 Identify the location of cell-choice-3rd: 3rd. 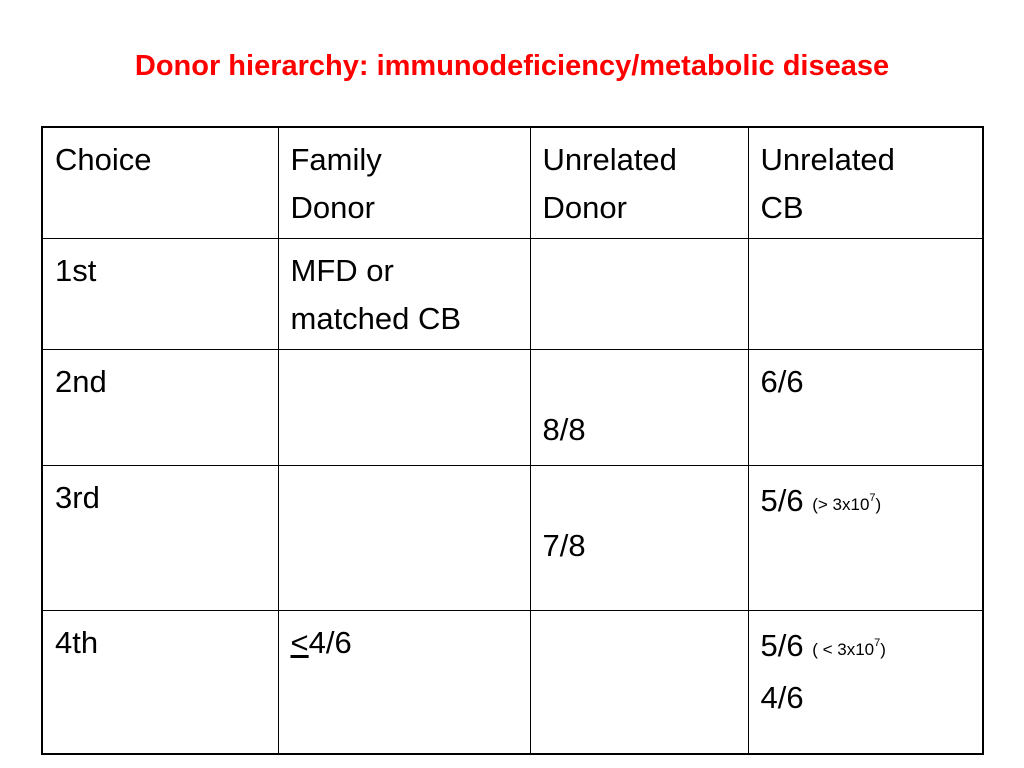
(160, 538).